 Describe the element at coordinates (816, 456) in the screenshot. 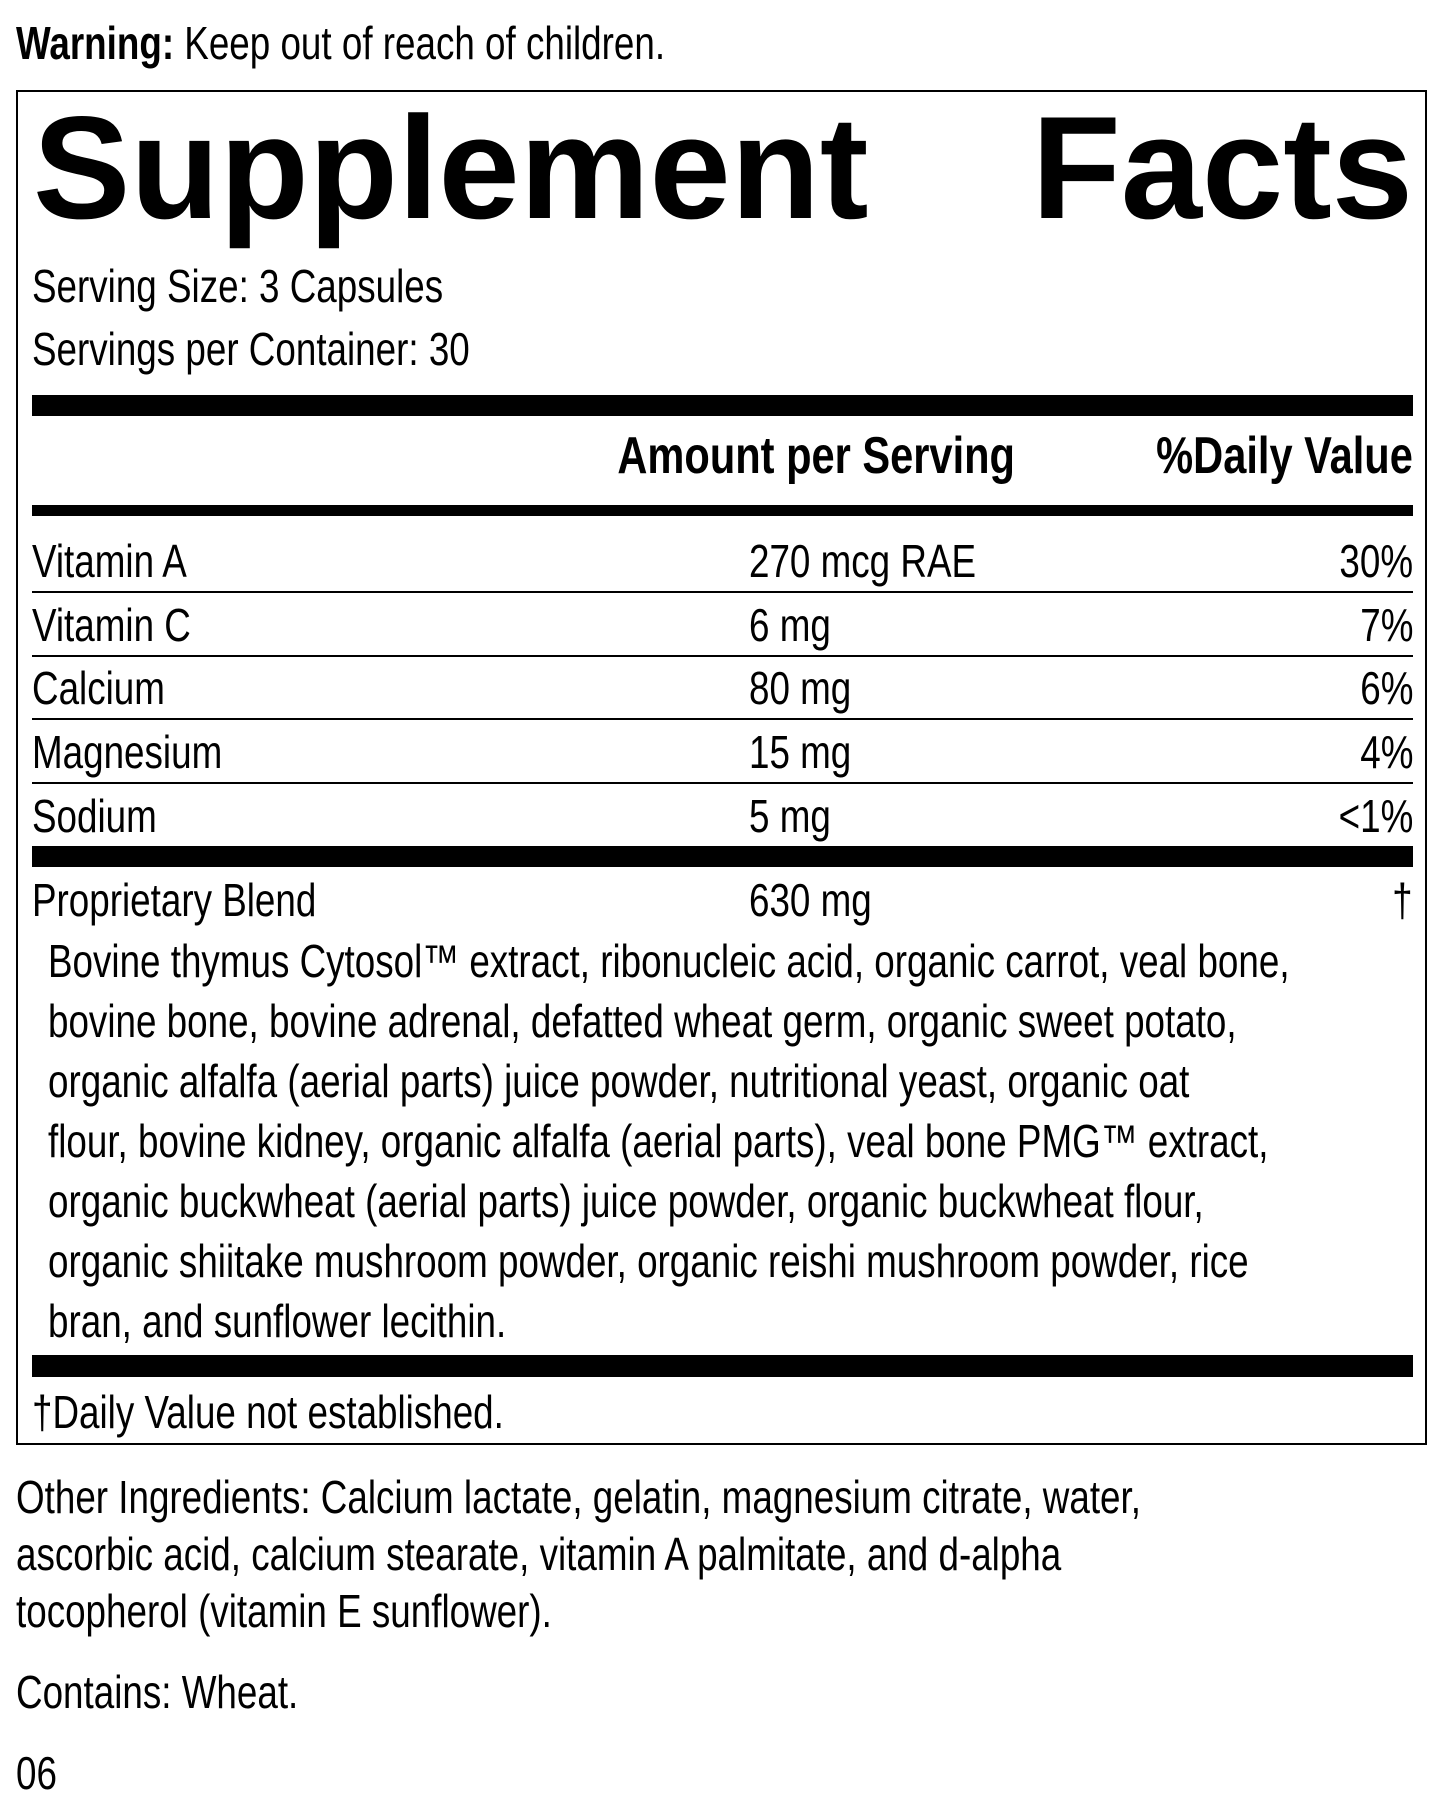

I see `header-amount: Amount per Serving` at that location.